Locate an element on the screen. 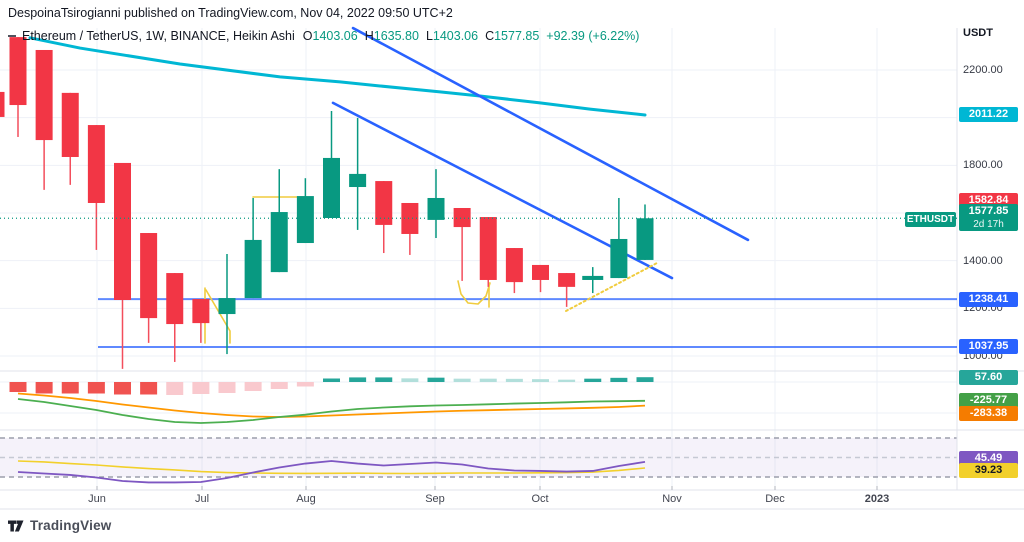  tradingview-logo-icon is located at coordinates (16, 525).